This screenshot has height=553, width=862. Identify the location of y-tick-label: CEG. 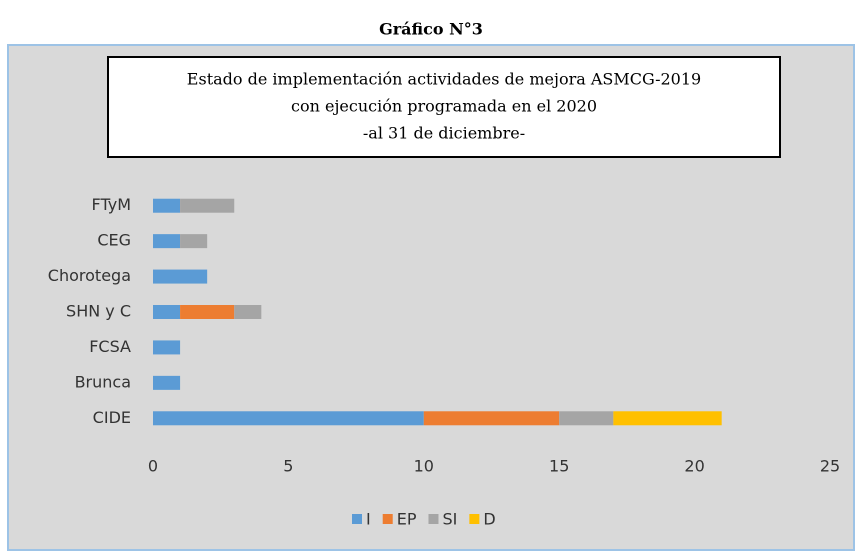
(114, 240).